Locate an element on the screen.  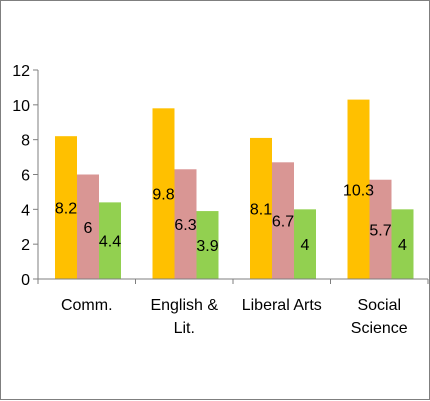
data-label: 8.1 is located at coordinates (261, 209).